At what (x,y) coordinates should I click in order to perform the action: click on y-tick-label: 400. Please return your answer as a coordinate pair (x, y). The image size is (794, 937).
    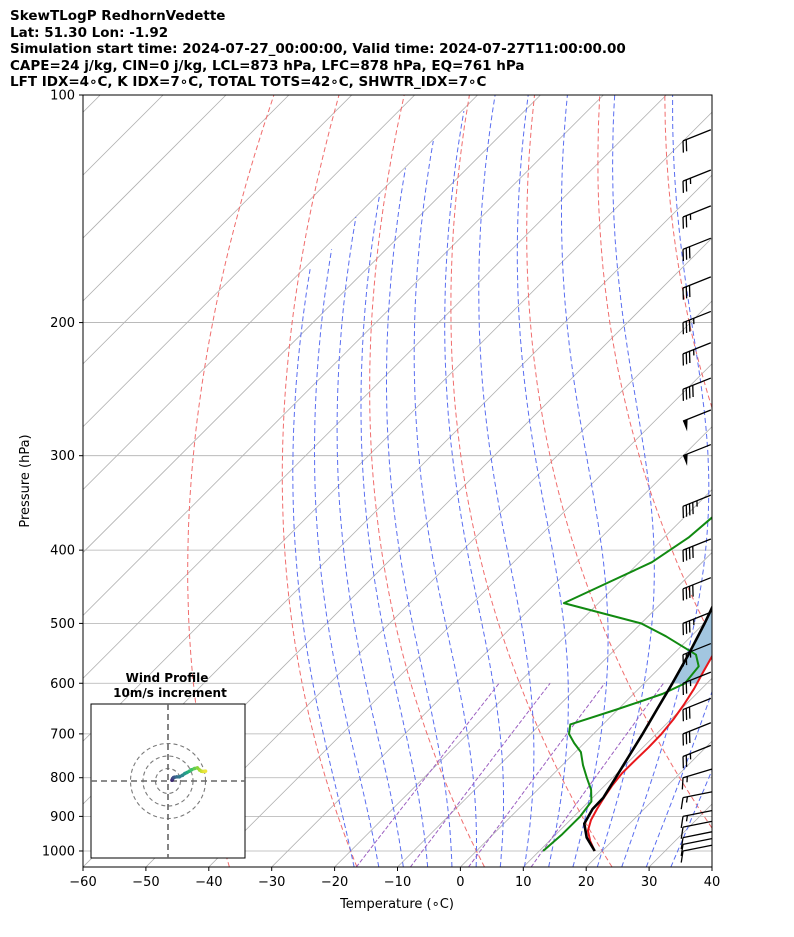
    Looking at the image, I should click on (62, 551).